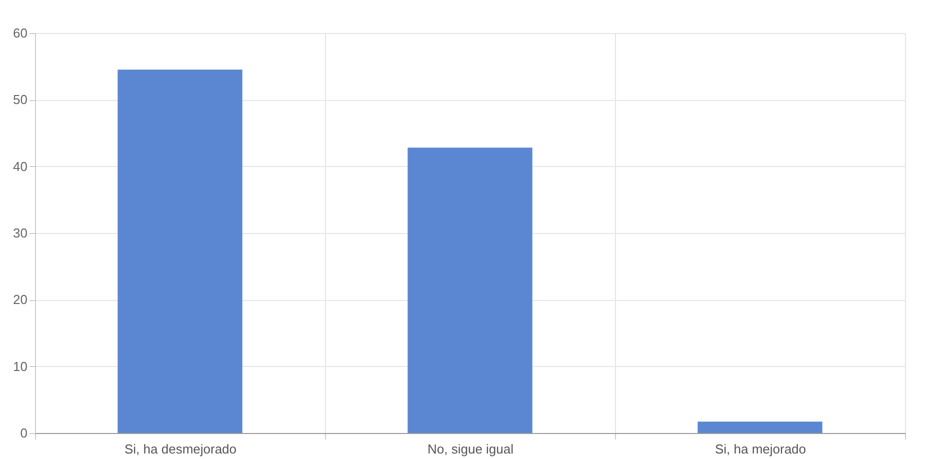 The width and height of the screenshot is (934, 459). What do you see at coordinates (20, 233) in the screenshot?
I see `y-tick-label: 30` at bounding box center [20, 233].